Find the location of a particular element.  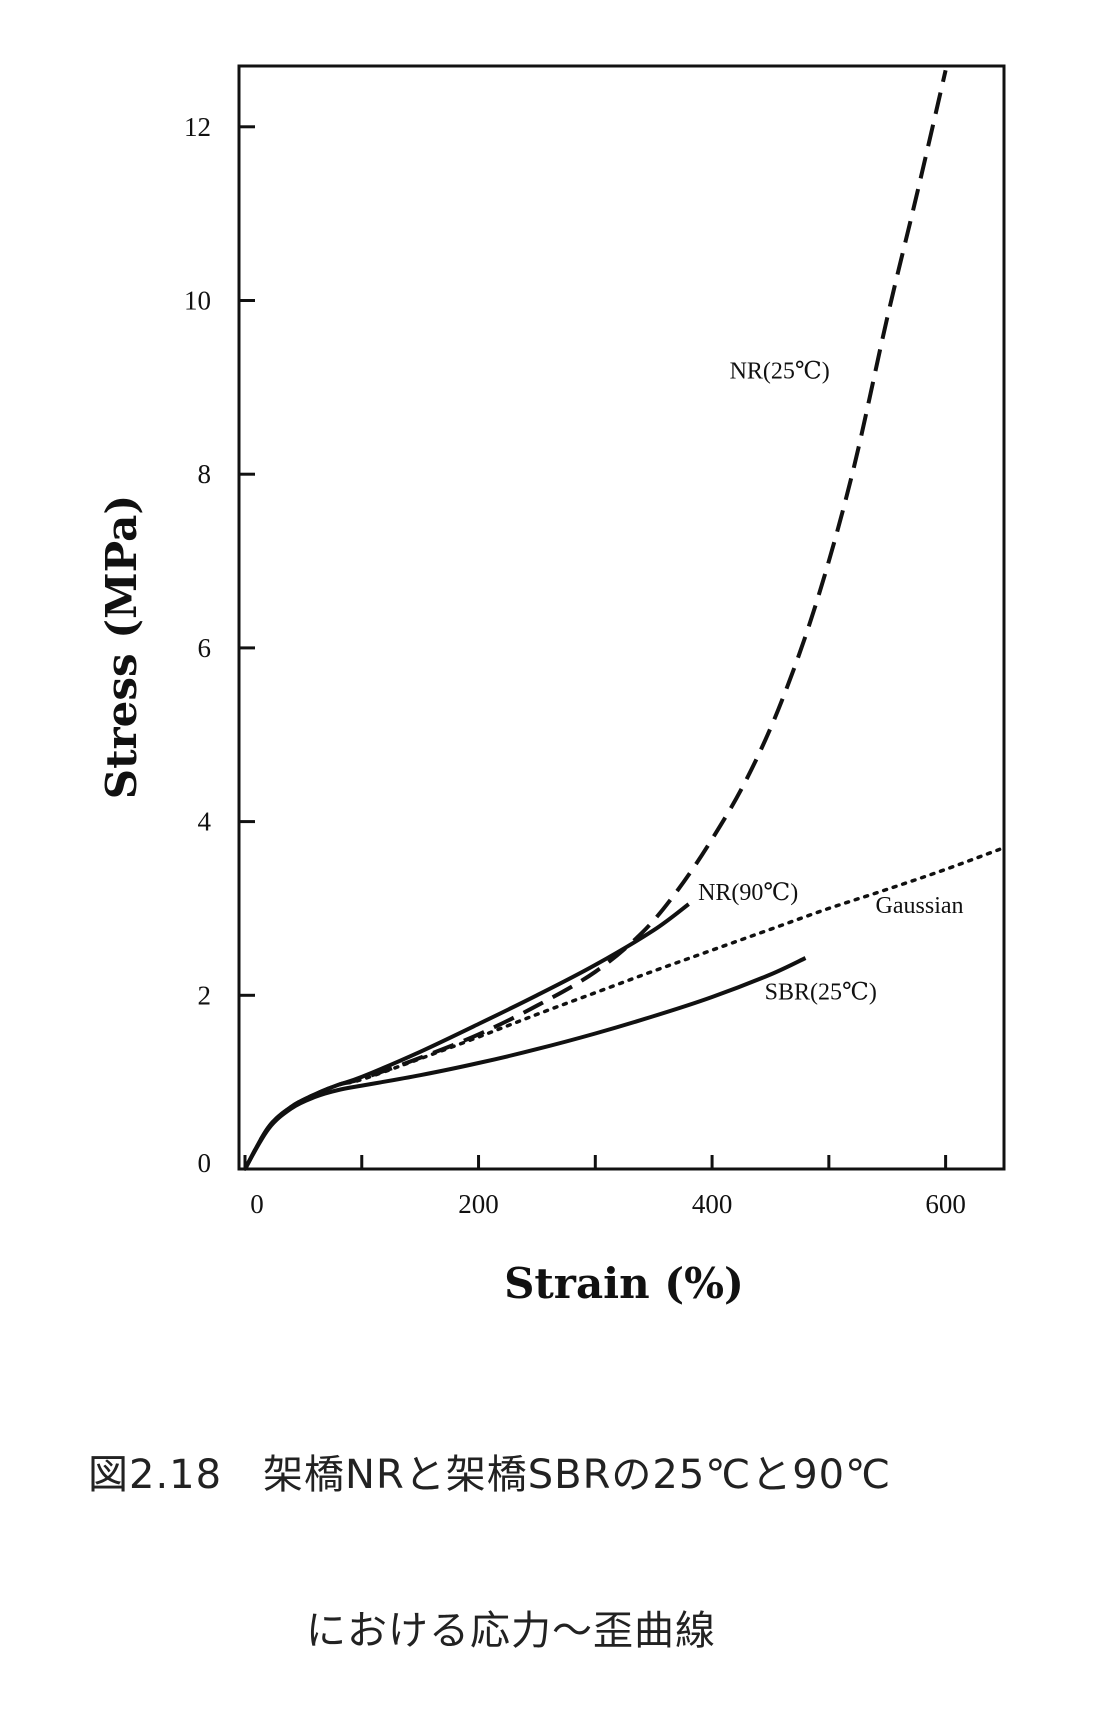

series-line-gaussian is located at coordinates (624, 1008).